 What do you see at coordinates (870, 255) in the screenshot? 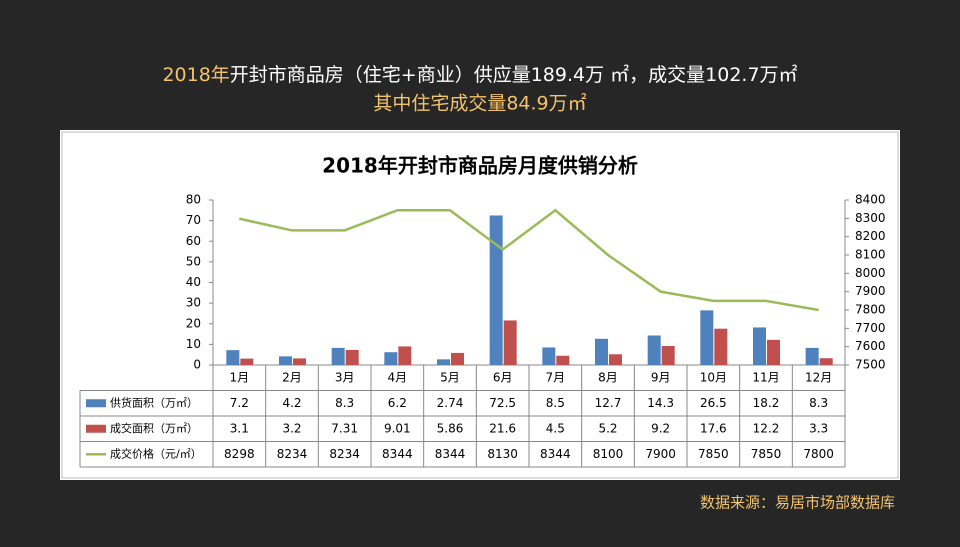
I see `y2-tick-label: 8100` at bounding box center [870, 255].